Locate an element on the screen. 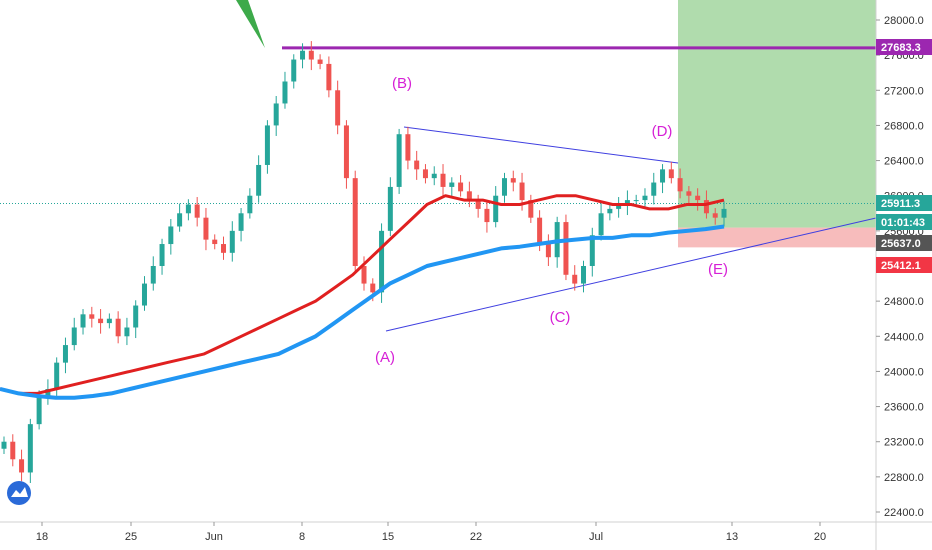 This screenshot has width=932, height=550. x-tick-label: 22 is located at coordinates (476, 537).